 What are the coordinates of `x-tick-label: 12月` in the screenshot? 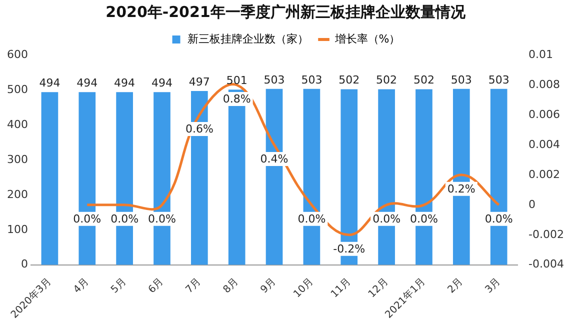 It's located at (378, 288).